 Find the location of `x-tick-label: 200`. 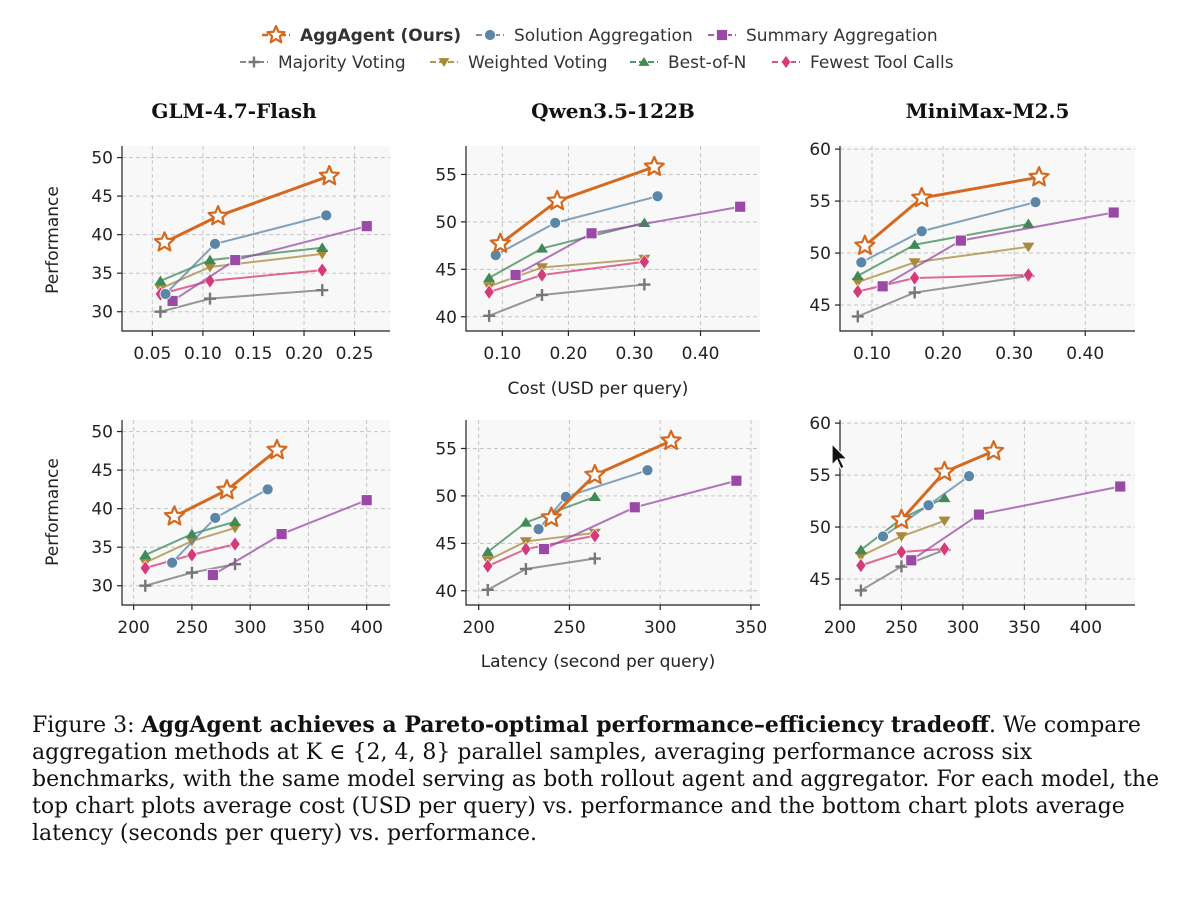

x-tick-label: 200 is located at coordinates (133, 628).